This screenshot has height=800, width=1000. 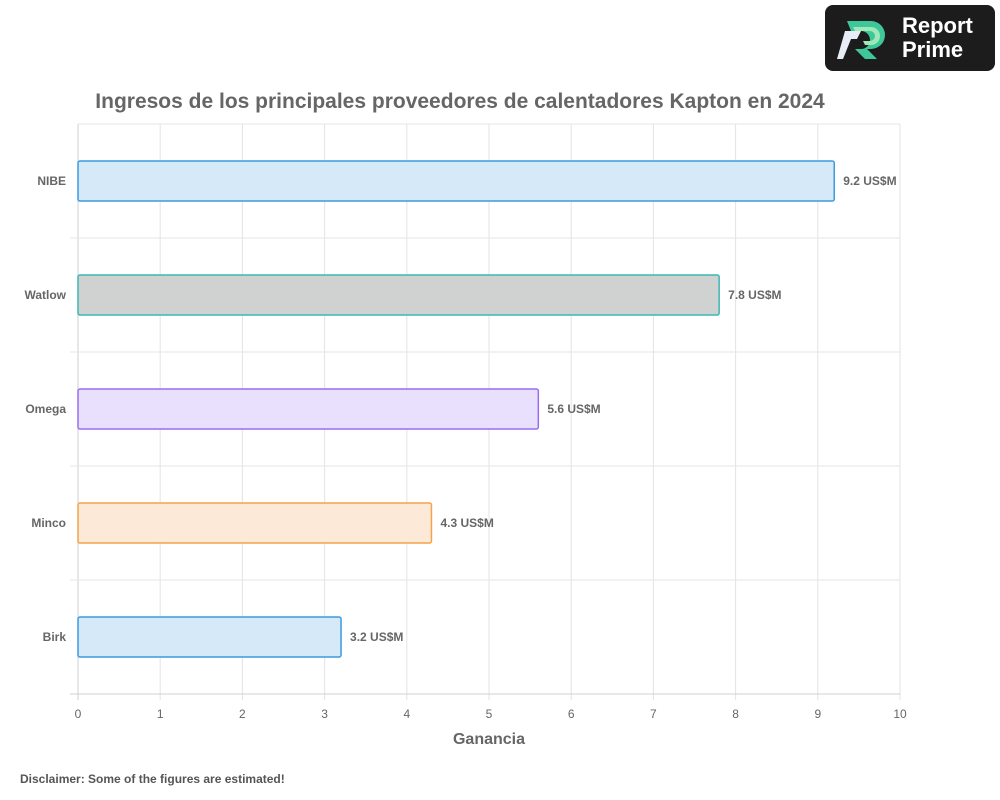 I want to click on x-tick-label: 0, so click(x=78, y=714).